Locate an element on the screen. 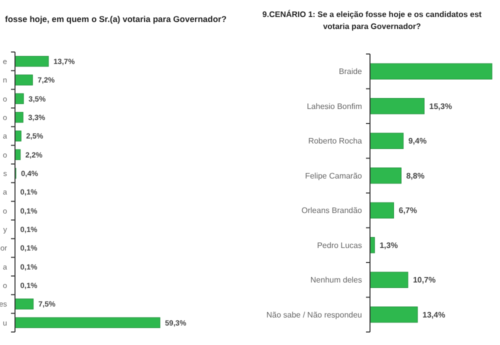  data-label: 15,3% is located at coordinates (440, 106).